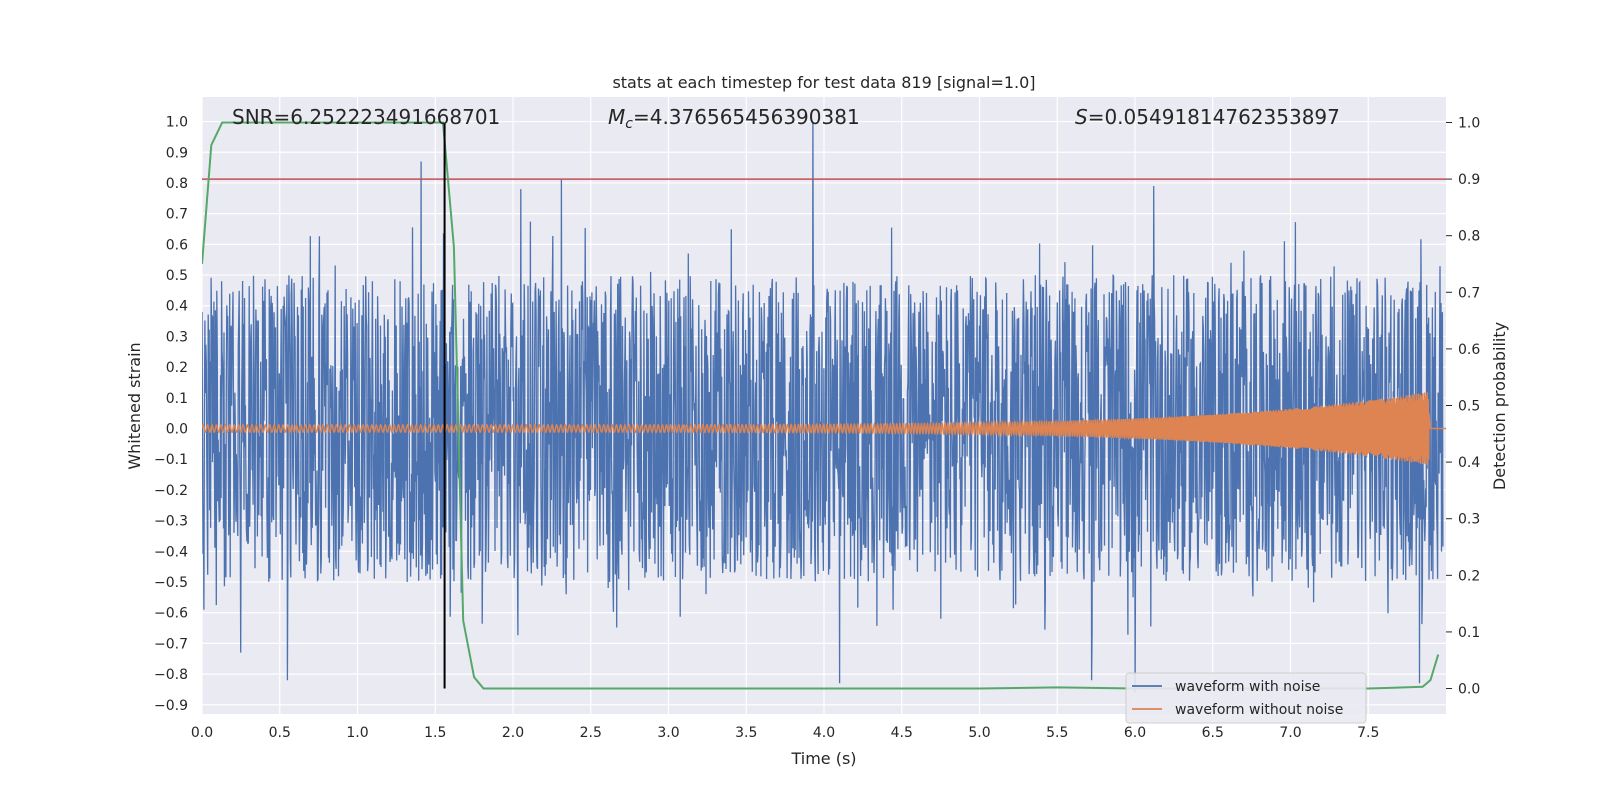 This screenshot has width=1600, height=800. What do you see at coordinates (1247, 687) in the screenshot?
I see `legend-label-noise: waveform with noise` at bounding box center [1247, 687].